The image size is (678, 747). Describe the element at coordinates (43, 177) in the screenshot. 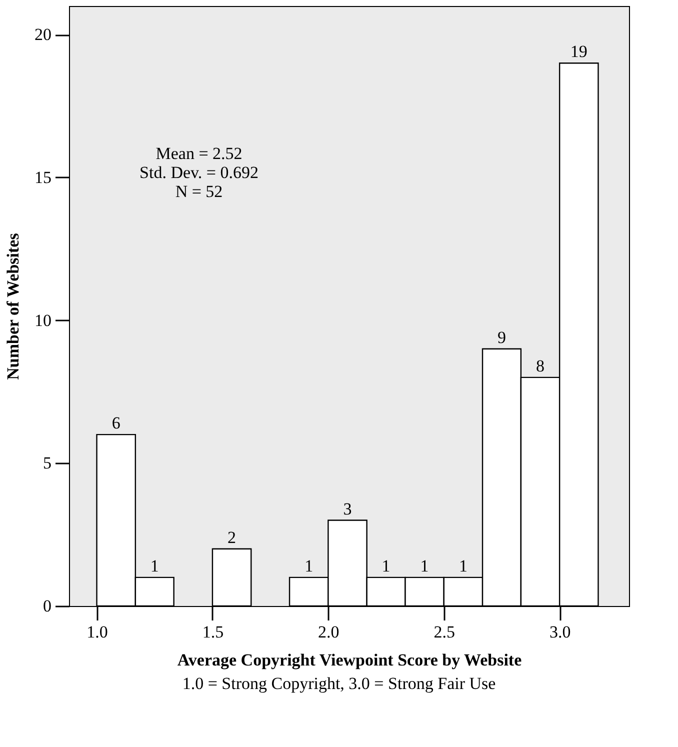

I see `y-tick-label: 15` at that location.